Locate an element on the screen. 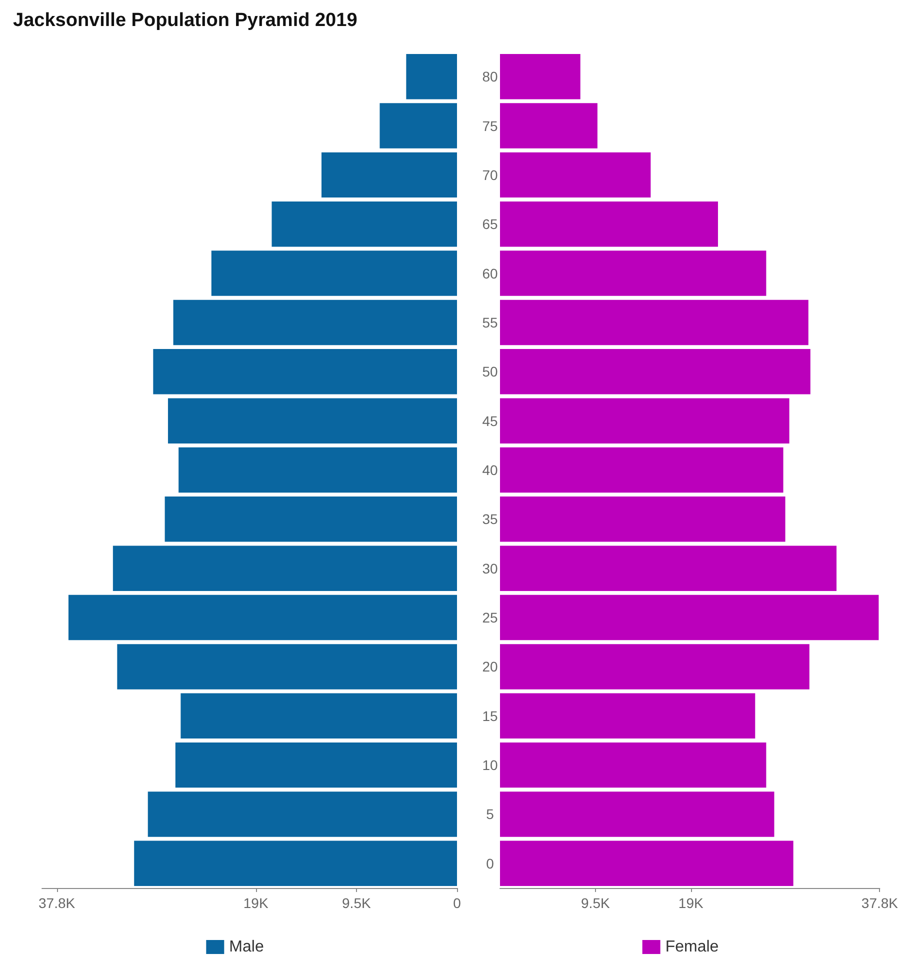 Image resolution: width=901 pixels, height=964 pixels. y-tick-label: 25 is located at coordinates (490, 618).